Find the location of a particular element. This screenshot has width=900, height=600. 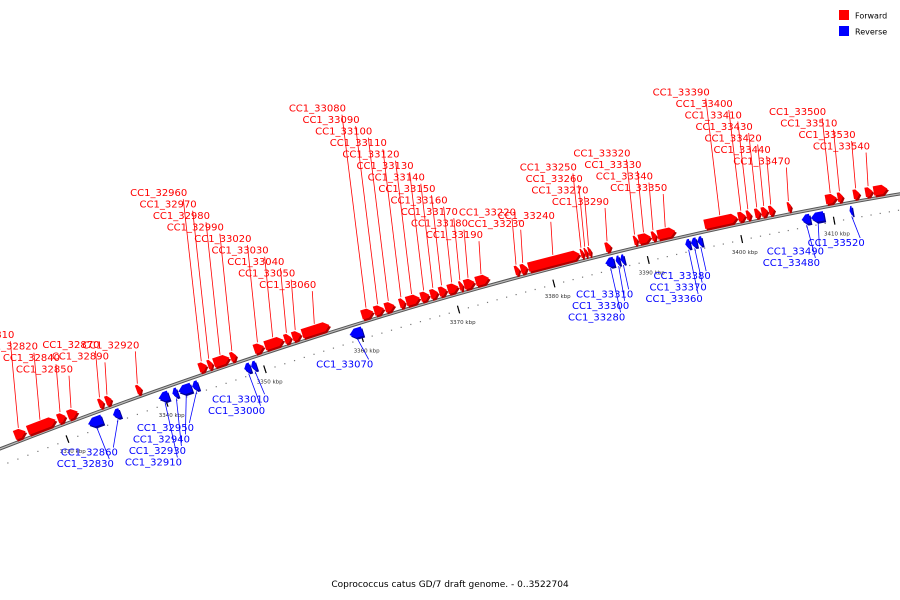

gene-label-cc1-32960: CC1_32960 is located at coordinates (158, 193).